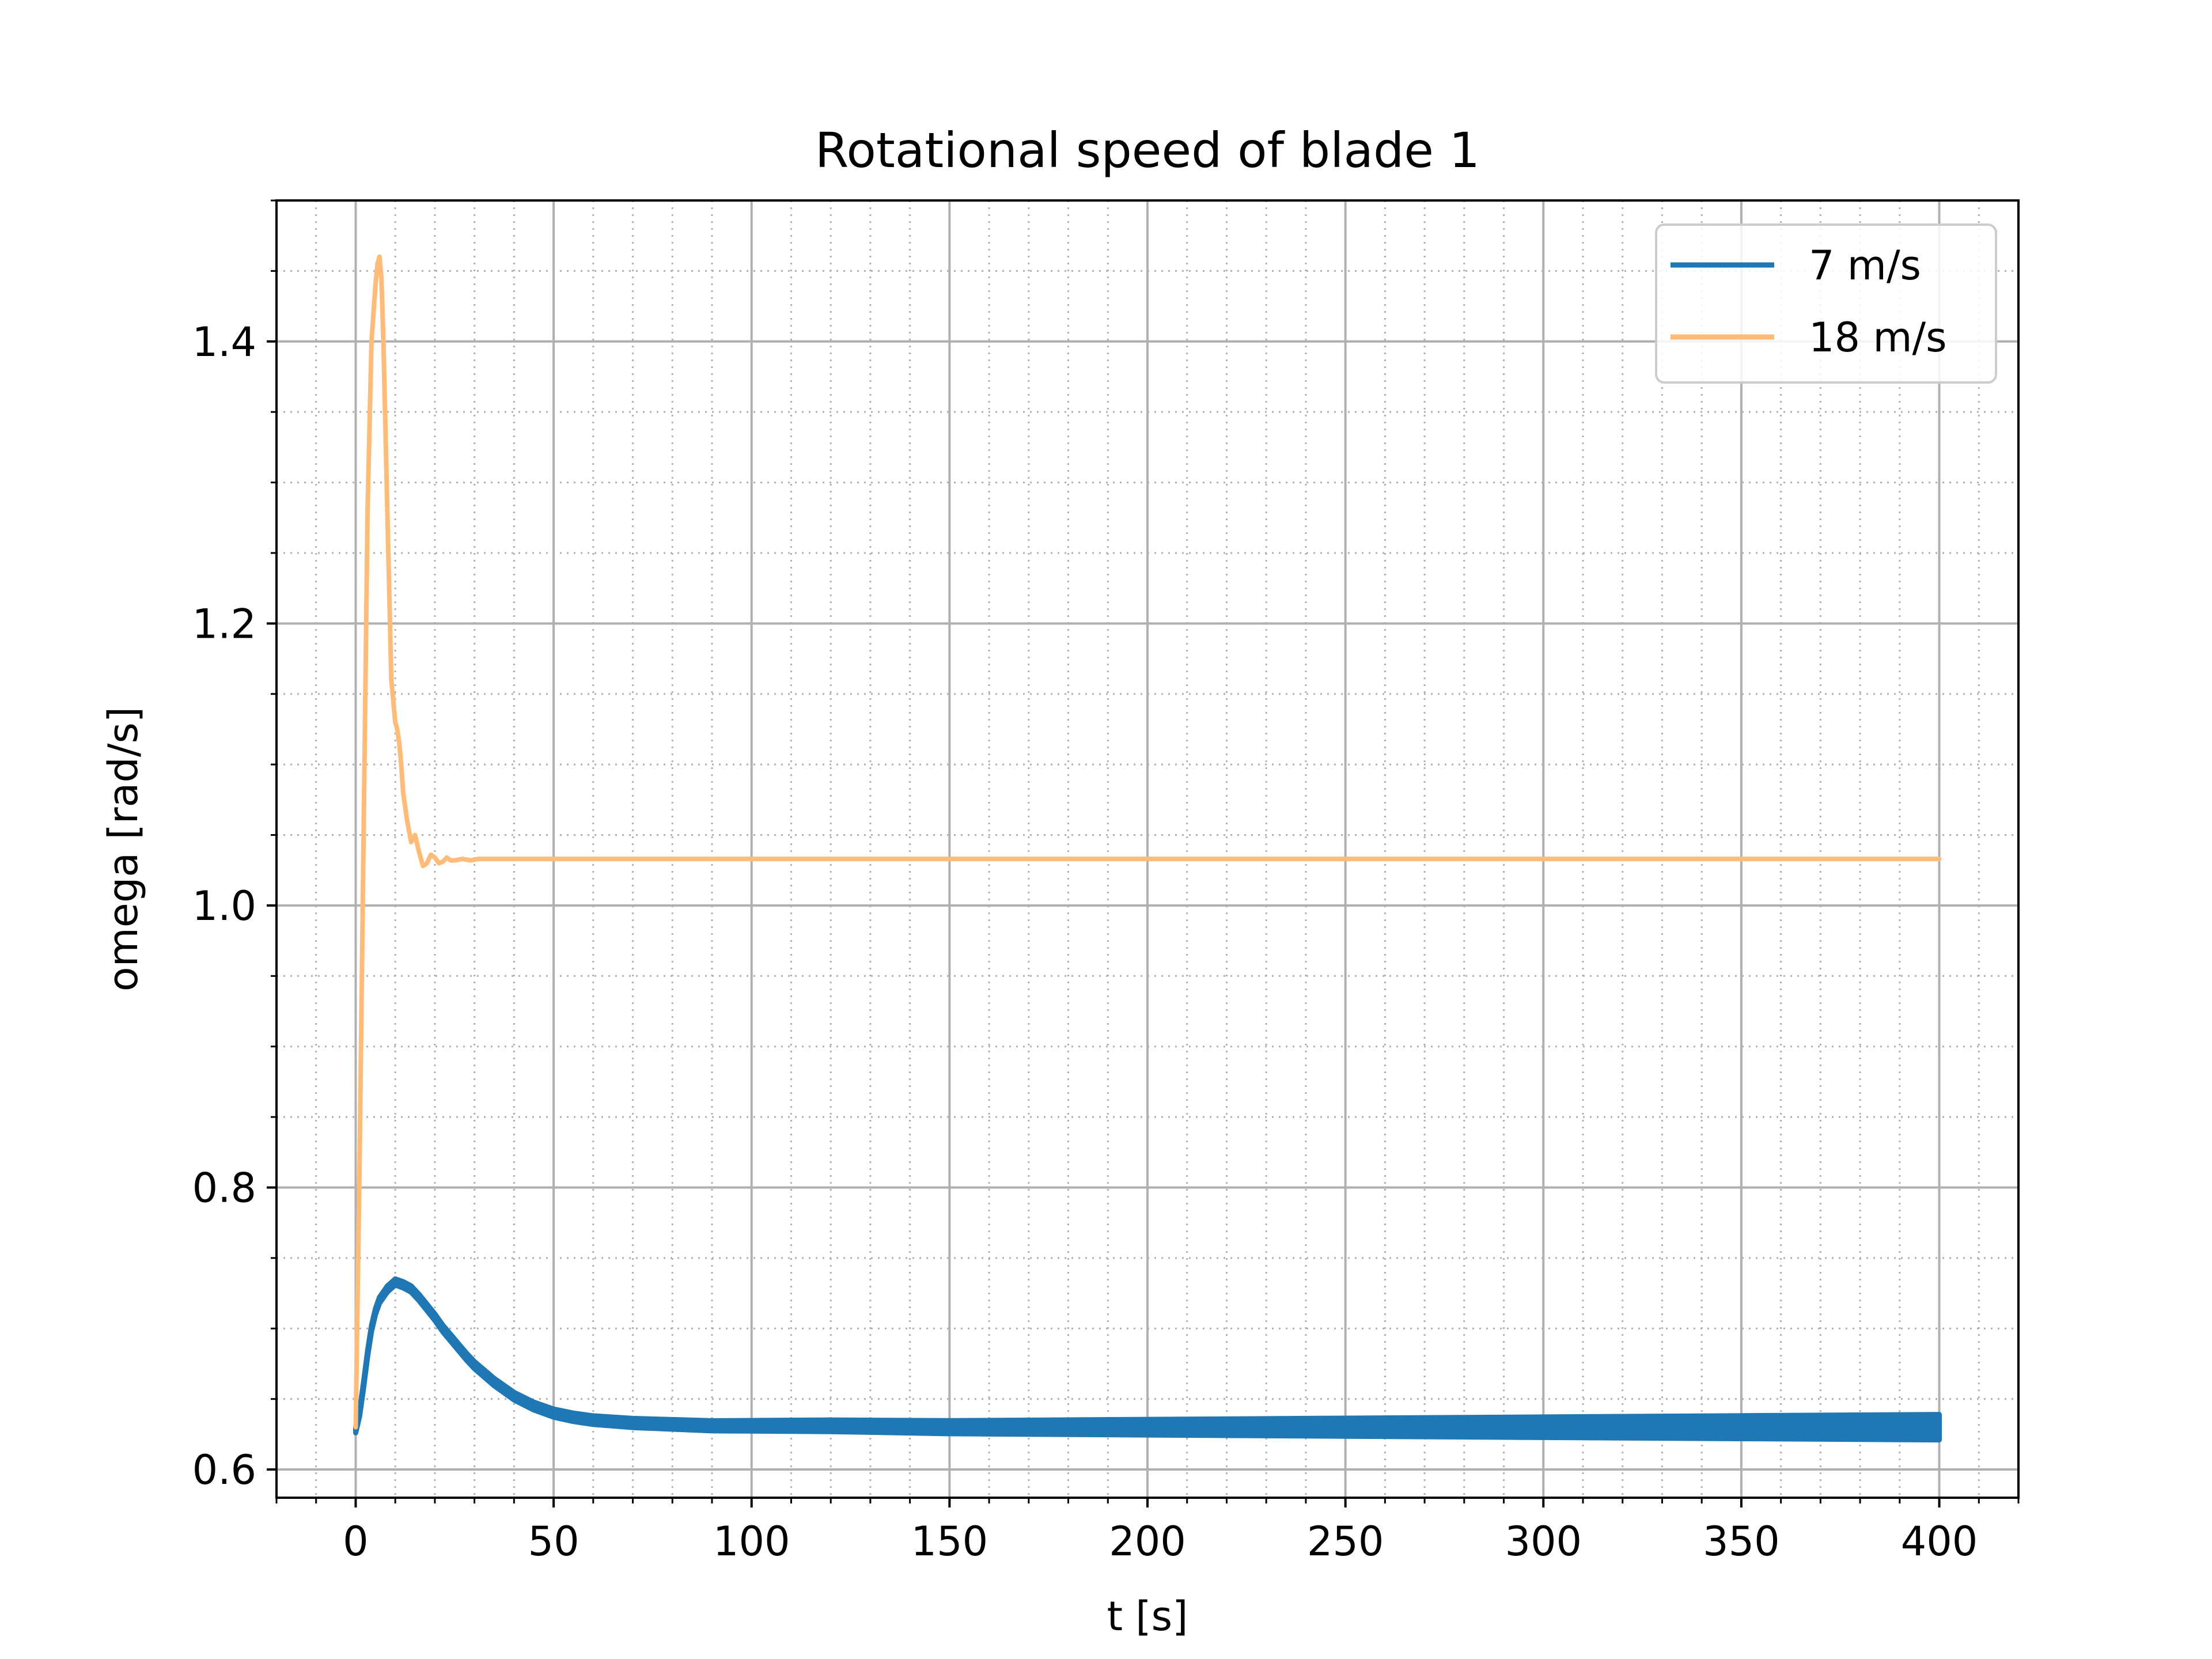 The height and width of the screenshot is (1659, 2212). What do you see at coordinates (1939, 1541) in the screenshot?
I see `x-tick-label: 400` at bounding box center [1939, 1541].